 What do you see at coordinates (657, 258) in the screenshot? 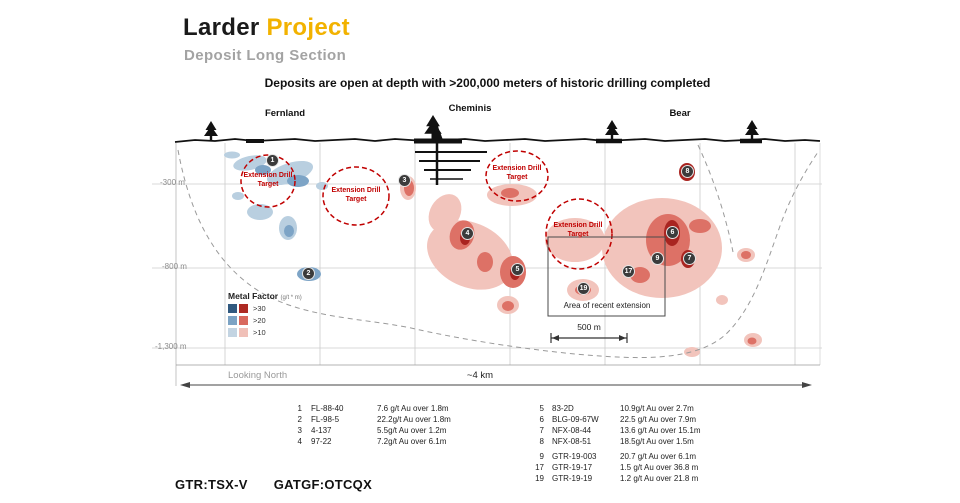
I see `drill-marker-9: 9` at bounding box center [657, 258].